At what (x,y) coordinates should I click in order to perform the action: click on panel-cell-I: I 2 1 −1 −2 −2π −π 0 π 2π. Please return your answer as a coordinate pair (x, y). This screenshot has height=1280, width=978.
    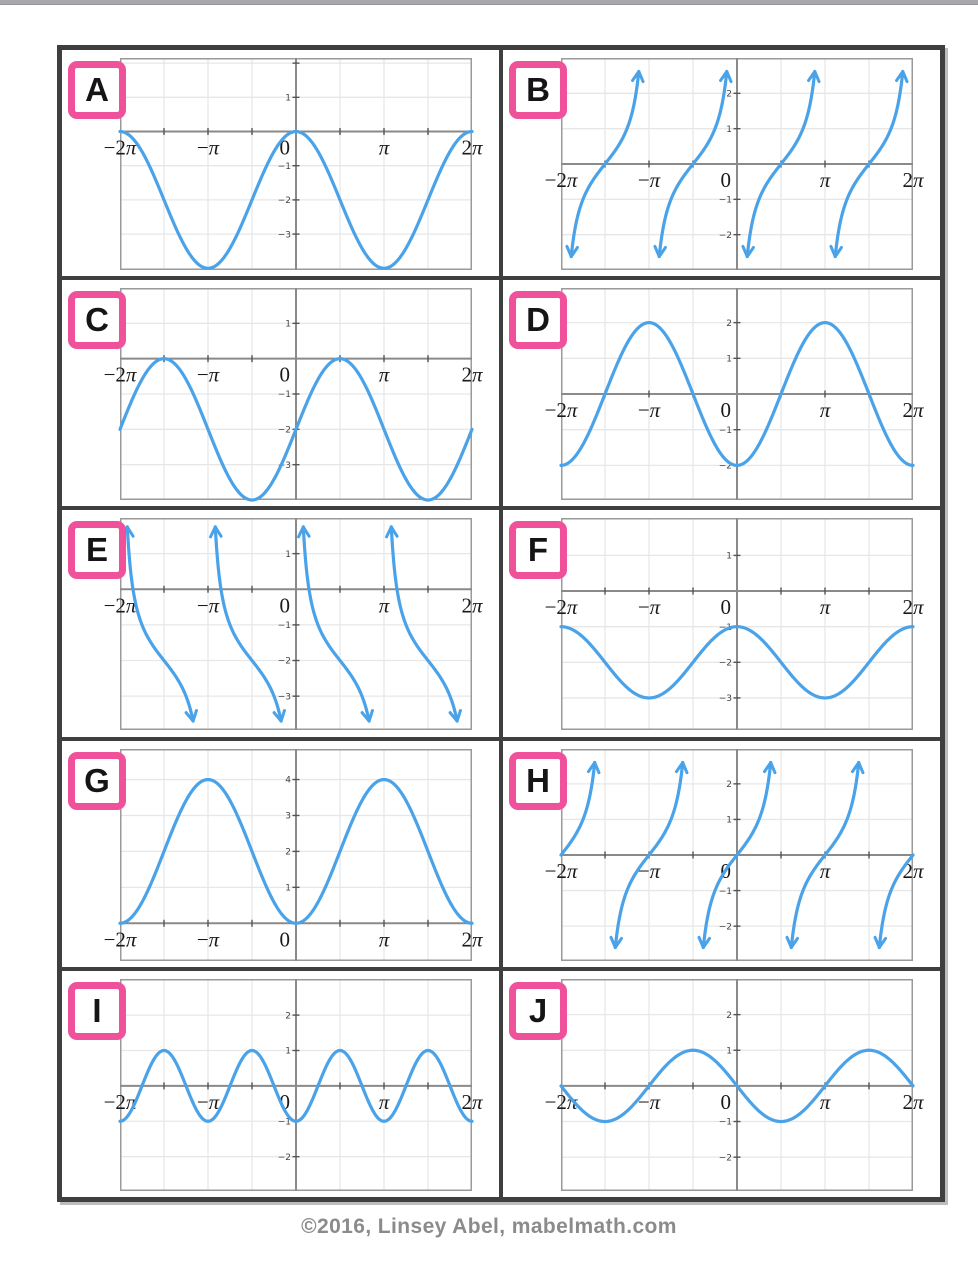
    Looking at the image, I should click on (280, 1083).